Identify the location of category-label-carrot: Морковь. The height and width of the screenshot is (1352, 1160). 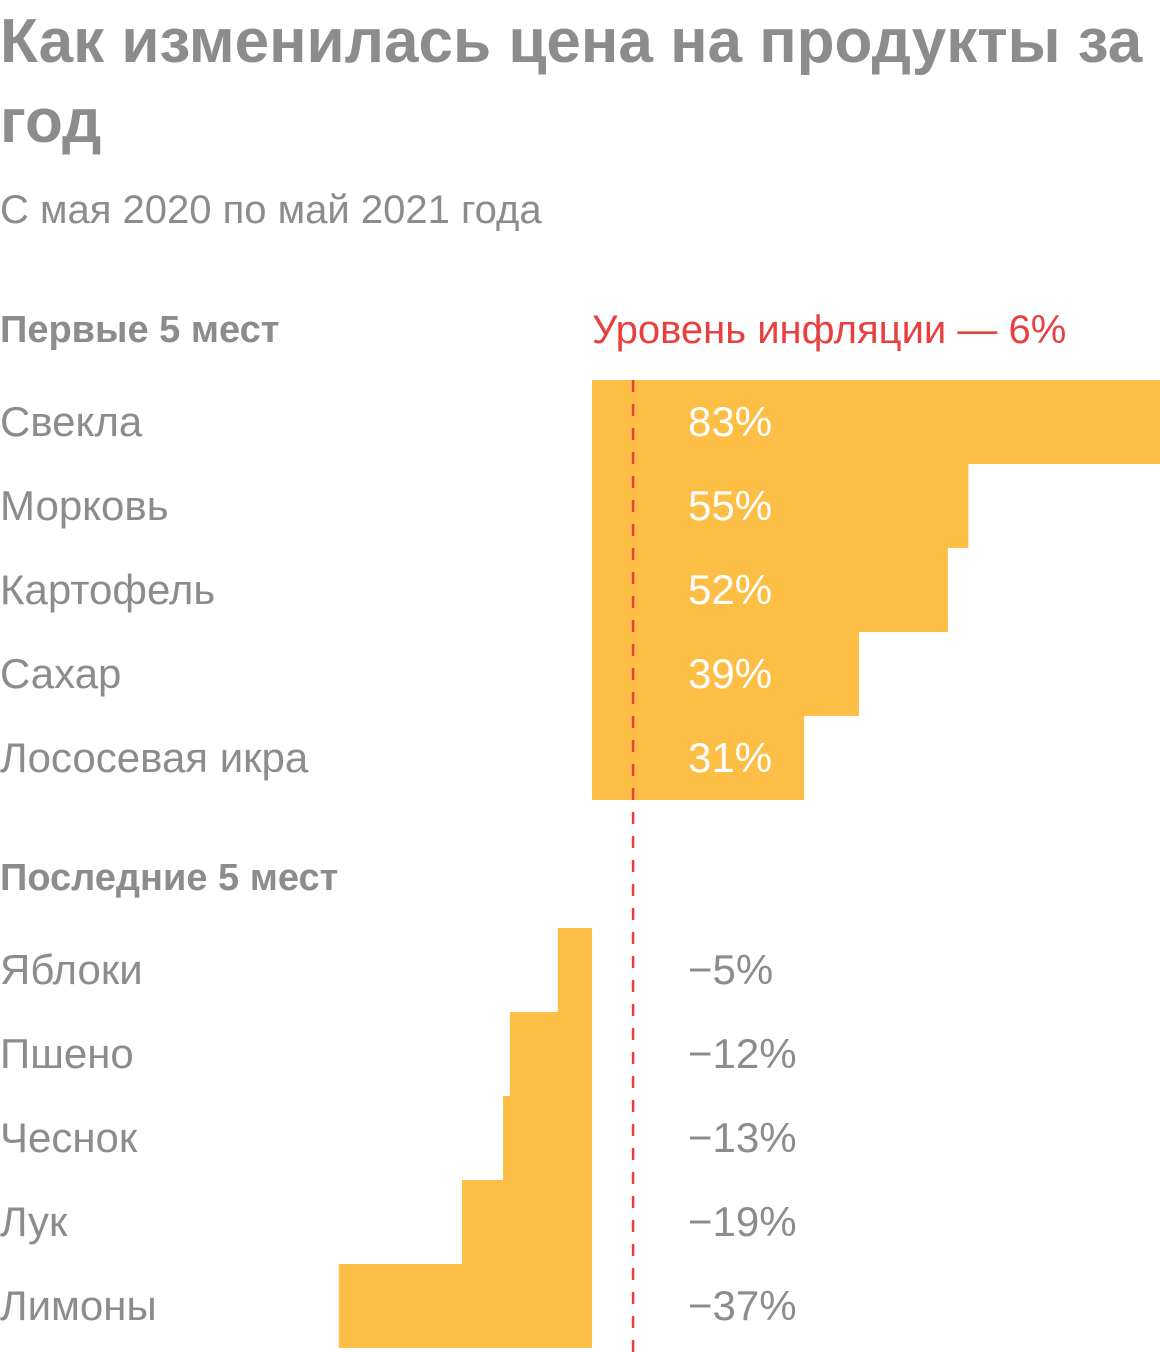
(84, 505).